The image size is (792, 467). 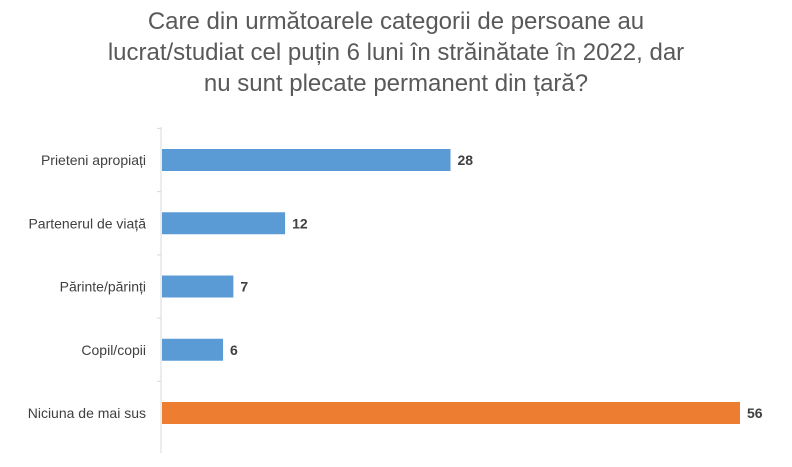 What do you see at coordinates (93, 160) in the screenshot?
I see `category-label: Prieteni apropiați` at bounding box center [93, 160].